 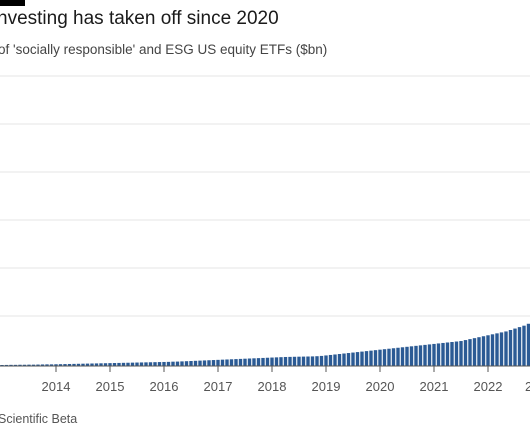 I want to click on x-tick-label: 2, so click(x=527, y=386).